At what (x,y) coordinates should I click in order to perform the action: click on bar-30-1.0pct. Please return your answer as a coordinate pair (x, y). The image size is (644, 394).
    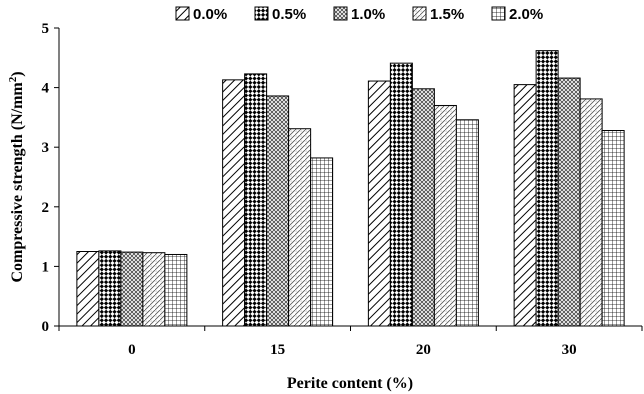
    Looking at the image, I should click on (569, 202).